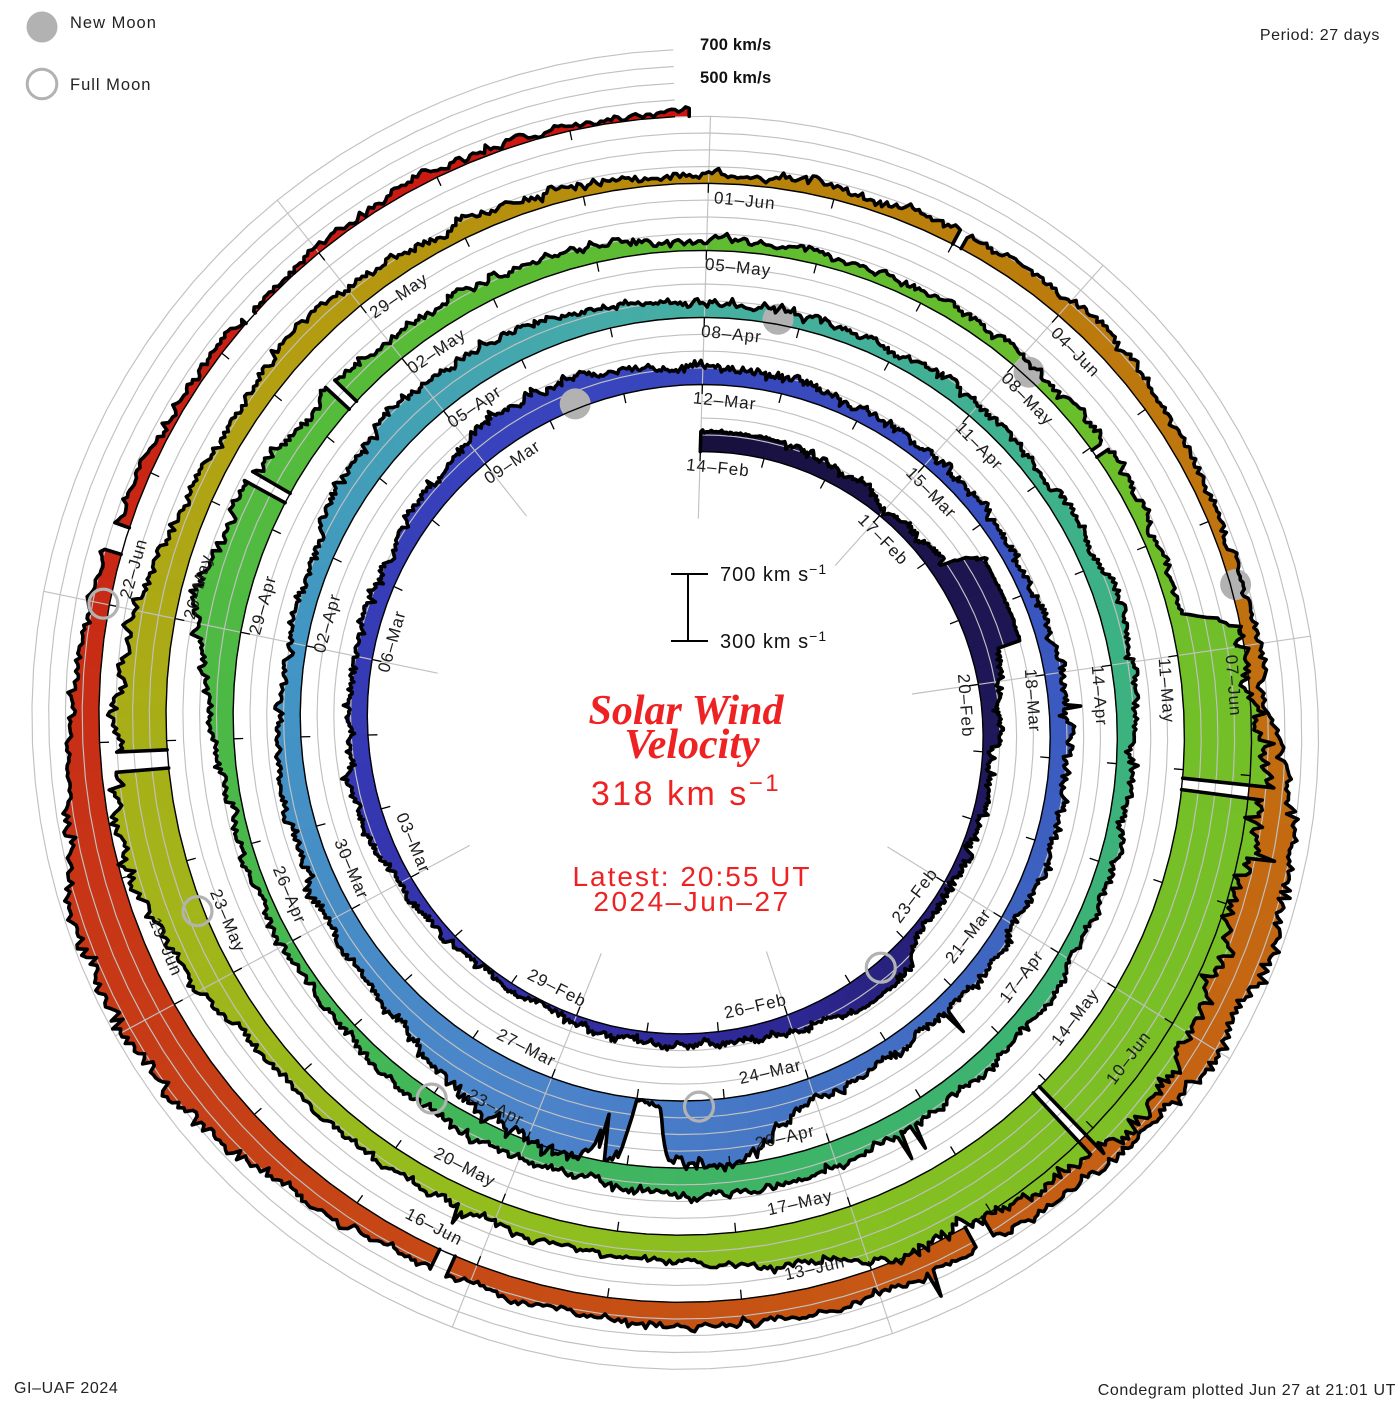 The width and height of the screenshot is (1400, 1405). I want to click on svg-text: 700 km/s, so click(735, 45).